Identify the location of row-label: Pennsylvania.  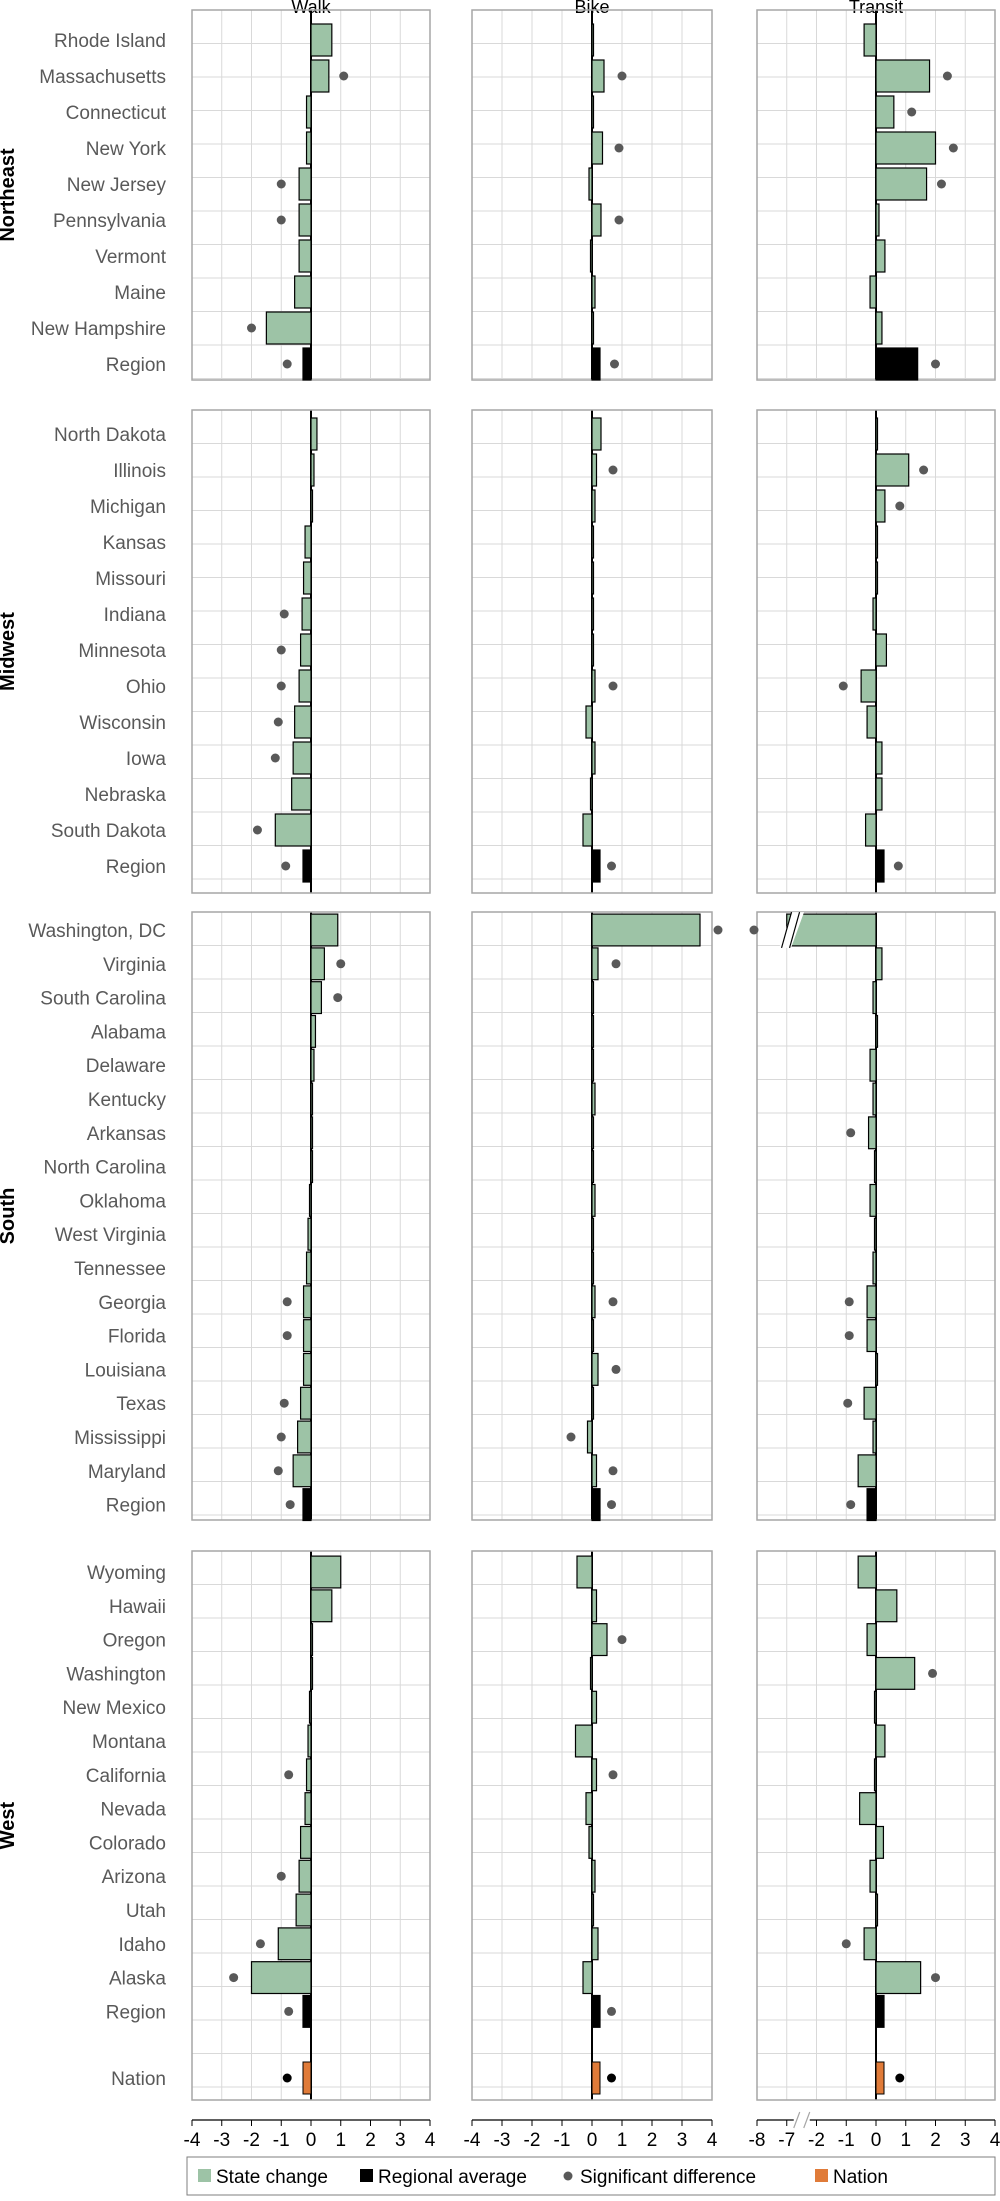
(109, 221).